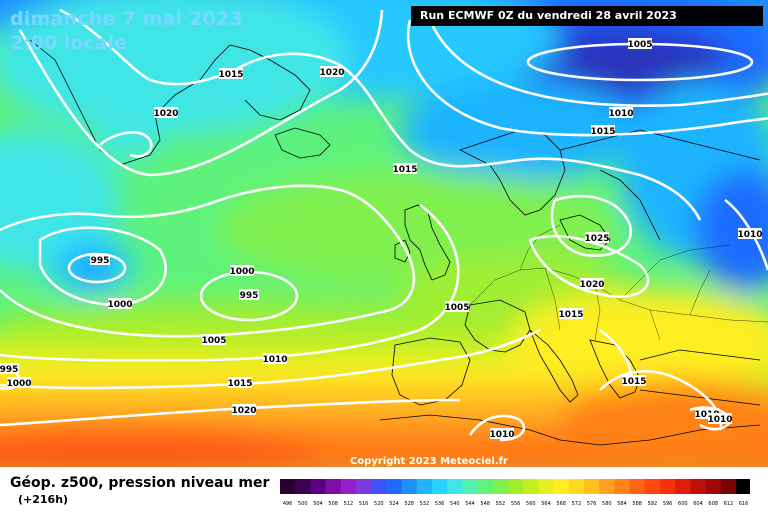 This screenshot has width=768, height=512. I want to click on color-scale-tick-label: 520, so click(379, 504).